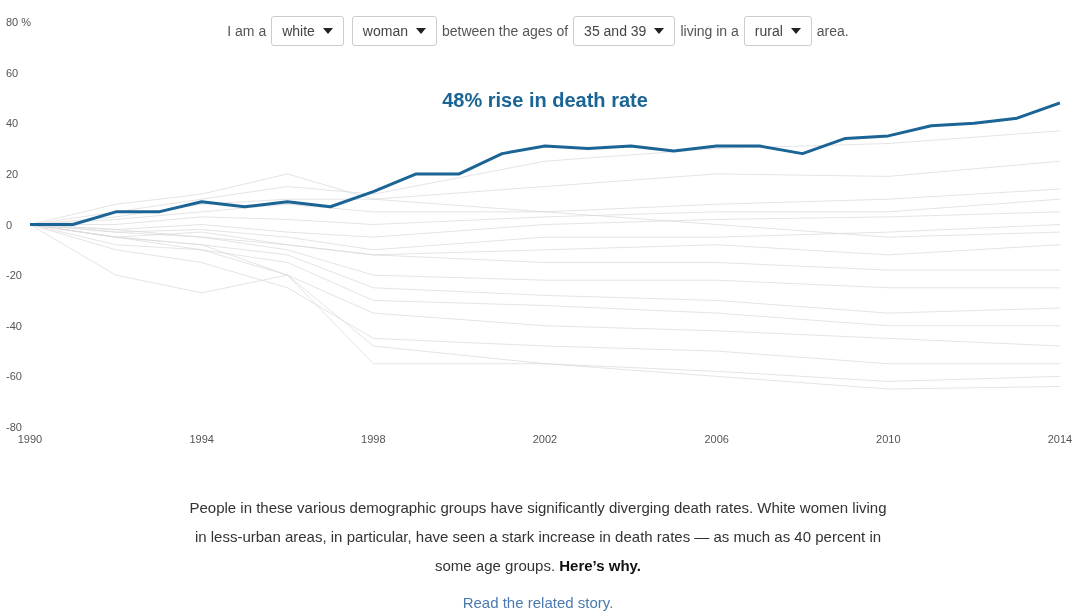 This screenshot has height=612, width=1076. What do you see at coordinates (14, 376) in the screenshot?
I see `y-tick-label: -60` at bounding box center [14, 376].